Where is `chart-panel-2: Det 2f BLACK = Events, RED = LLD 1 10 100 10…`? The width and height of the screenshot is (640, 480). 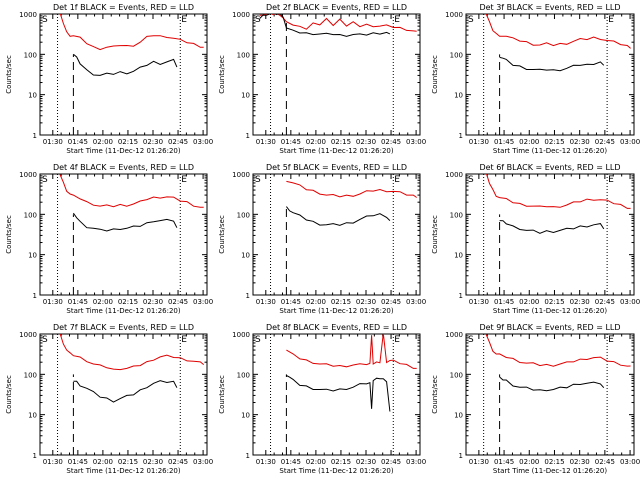
chart-panel-2: Det 2f BLACK = Events, RED = LLD 1 10 100 10… is located at coordinates (322, 79).